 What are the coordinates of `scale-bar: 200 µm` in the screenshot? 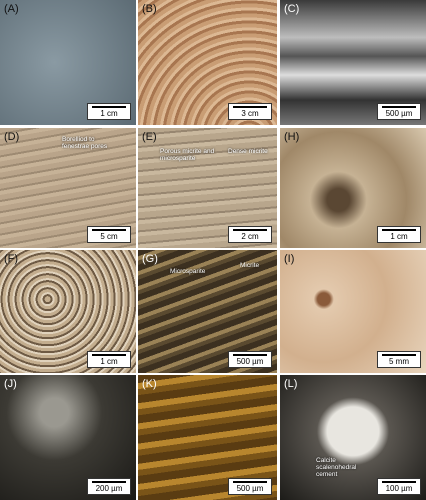 It's located at (109, 486).